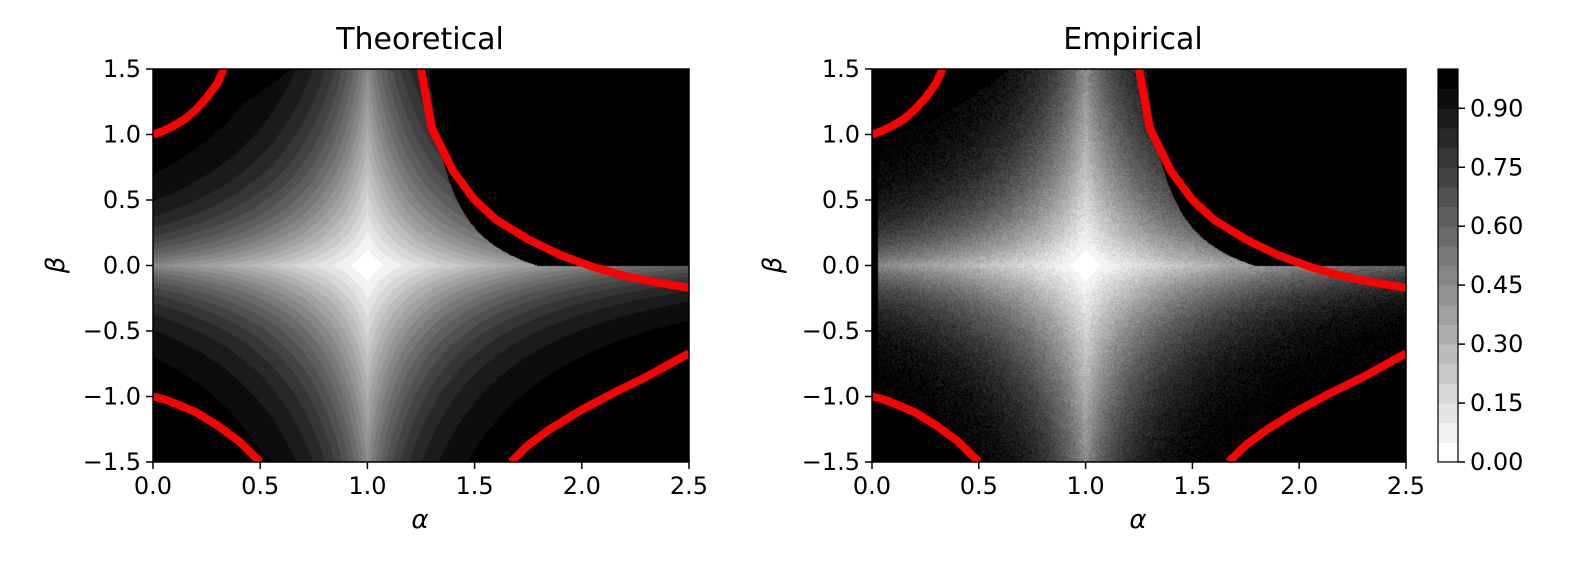 The image size is (1590, 576). What do you see at coordinates (1496, 285) in the screenshot?
I see `colorbar-tick-label: 0.45` at bounding box center [1496, 285].